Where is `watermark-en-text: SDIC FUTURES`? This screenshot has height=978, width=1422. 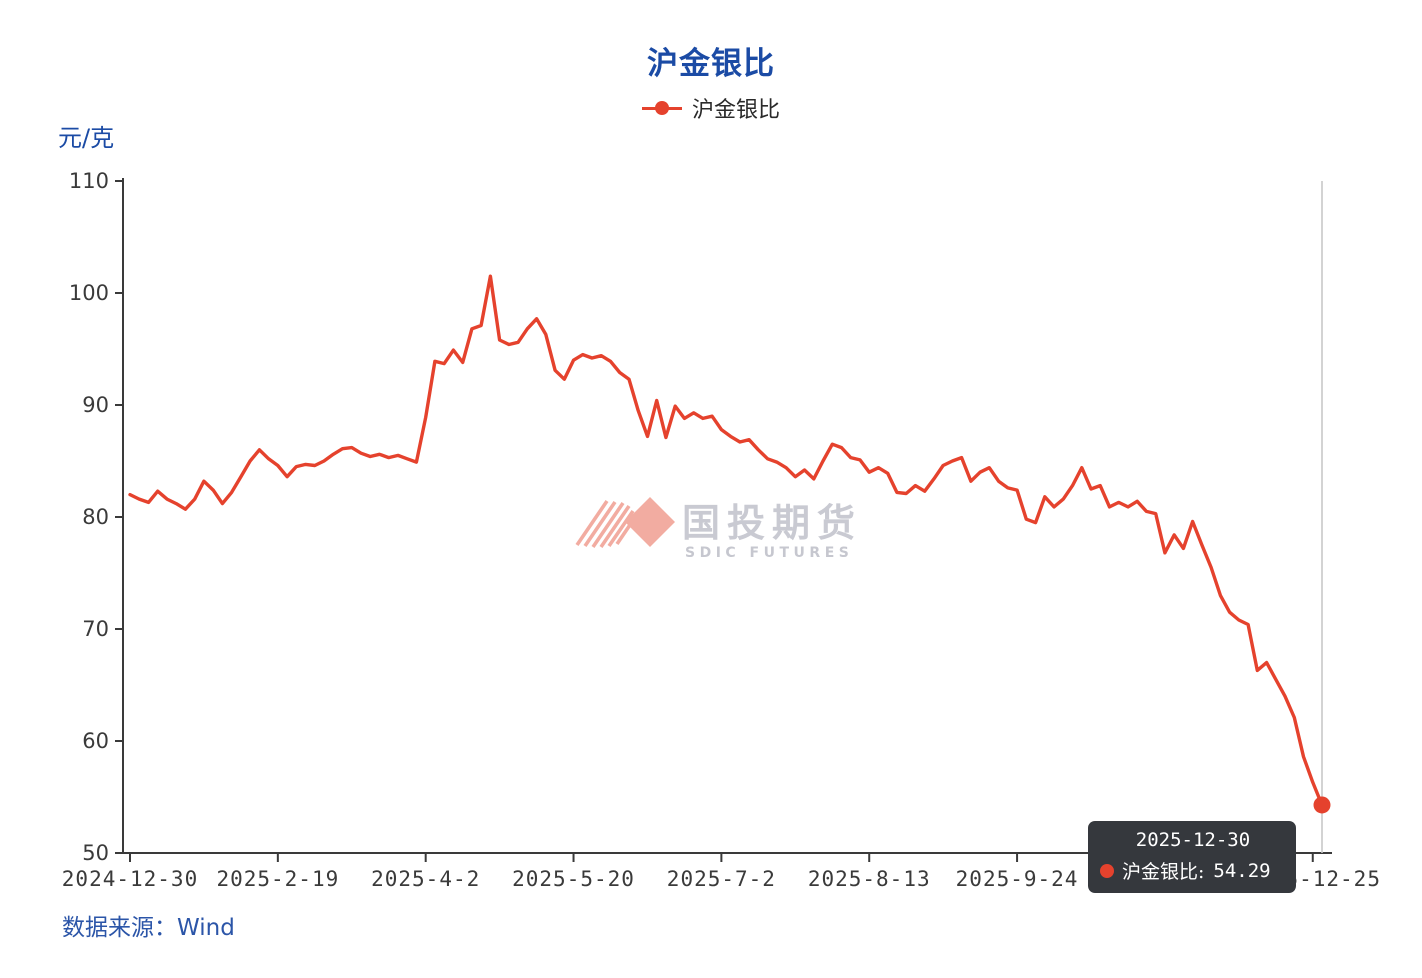
watermark-en-text: SDIC FUTURES is located at coordinates (769, 553).